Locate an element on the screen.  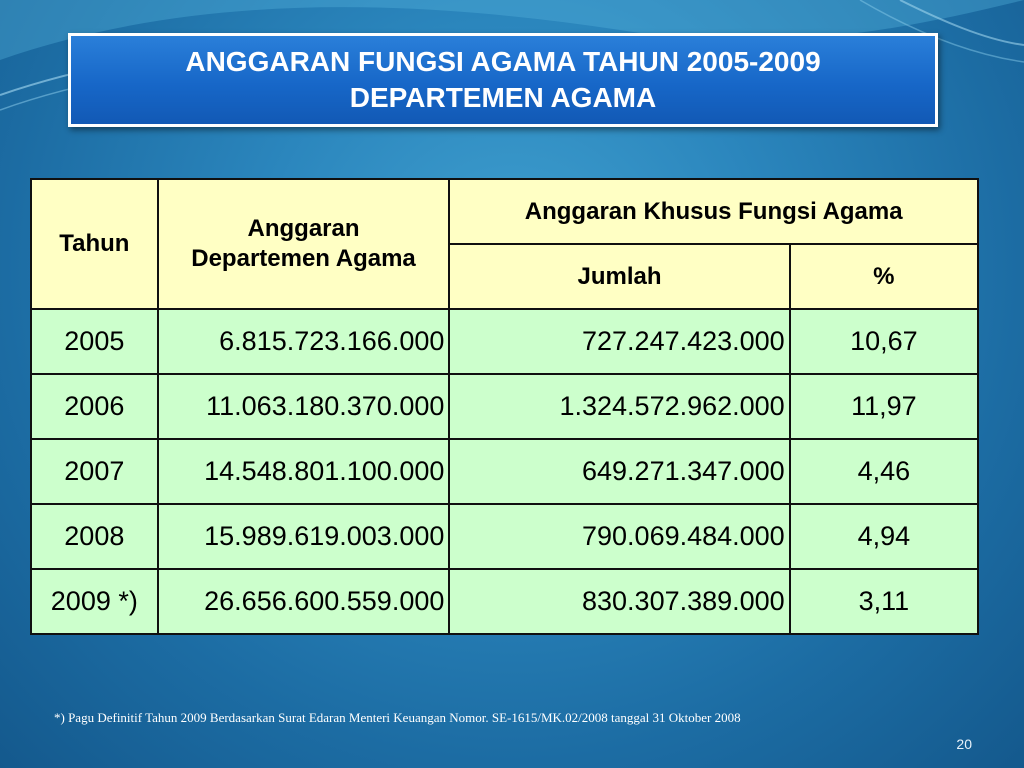
cell-year: 2009 *) is located at coordinates (94, 601).